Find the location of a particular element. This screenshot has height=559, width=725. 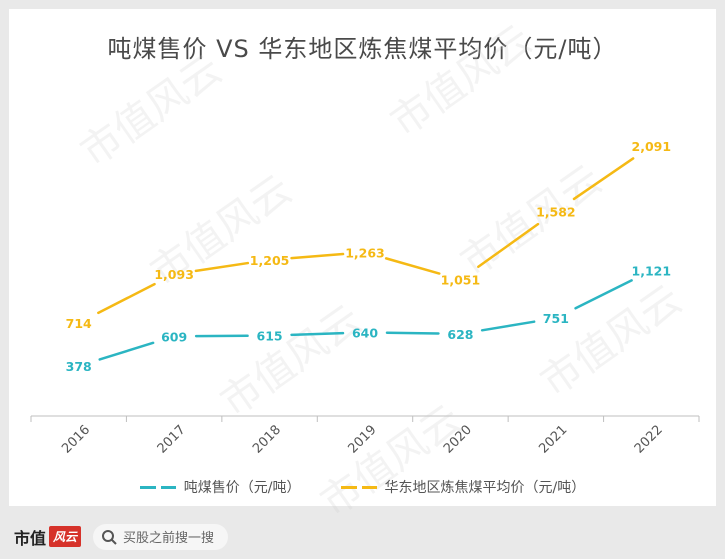

chart-legend: 吨煤售价（元/吨） 华东地区炼焦煤平均价（元/吨） is located at coordinates (362, 487).